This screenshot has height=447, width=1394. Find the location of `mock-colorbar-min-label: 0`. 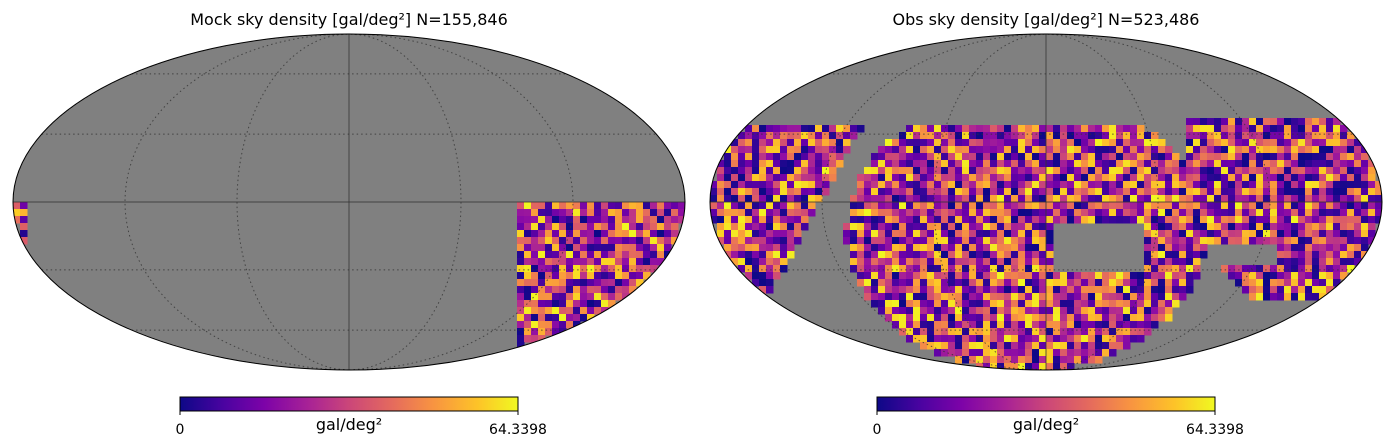

mock-colorbar-min-label: 0 is located at coordinates (180, 430).